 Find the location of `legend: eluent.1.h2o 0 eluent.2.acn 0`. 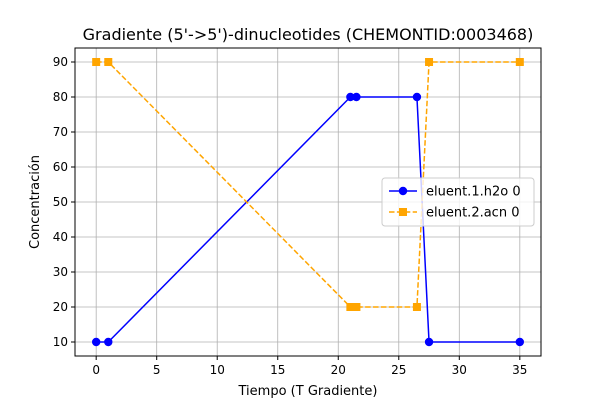

legend: eluent.1.h2o 0 eluent.2.acn 0 is located at coordinates (458, 202).